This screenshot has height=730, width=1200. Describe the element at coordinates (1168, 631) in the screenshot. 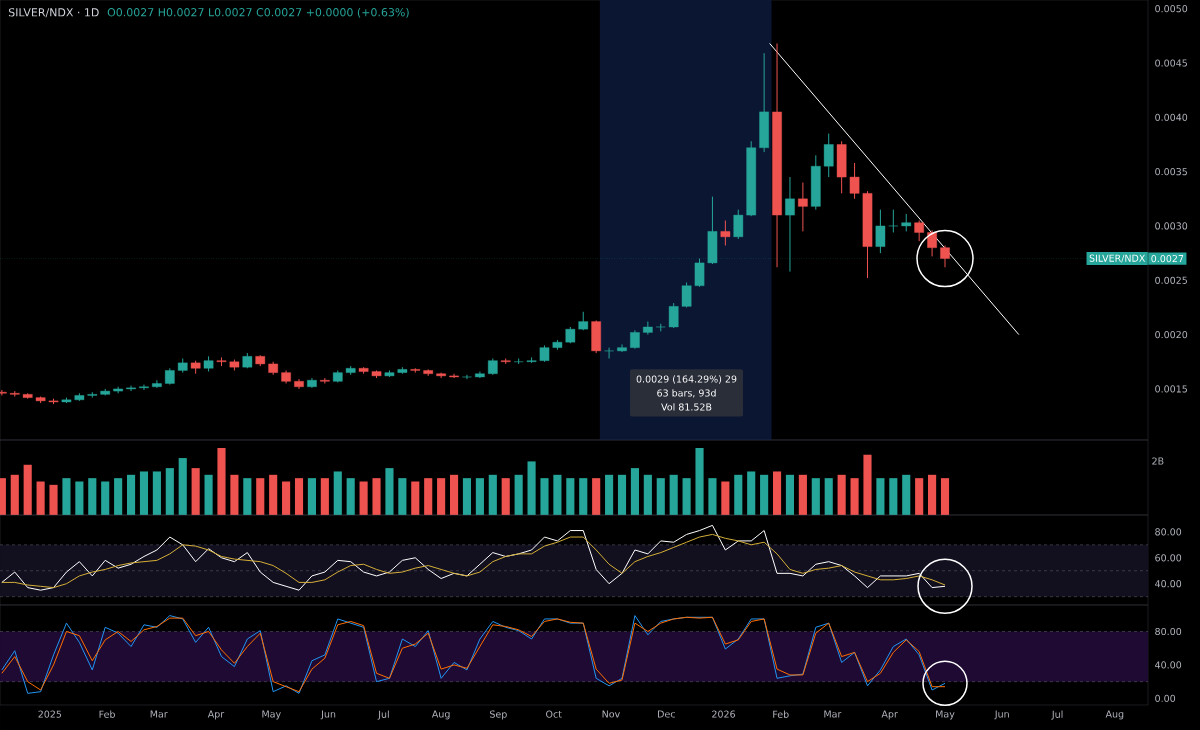

I see `y-tick-label: 80.00` at that location.